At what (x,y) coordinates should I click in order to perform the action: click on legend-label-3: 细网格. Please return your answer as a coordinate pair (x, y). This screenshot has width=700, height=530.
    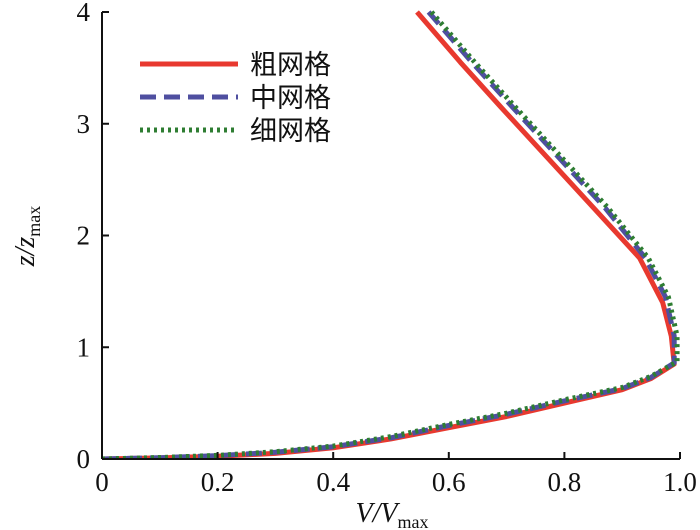
    Looking at the image, I should click on (290, 131).